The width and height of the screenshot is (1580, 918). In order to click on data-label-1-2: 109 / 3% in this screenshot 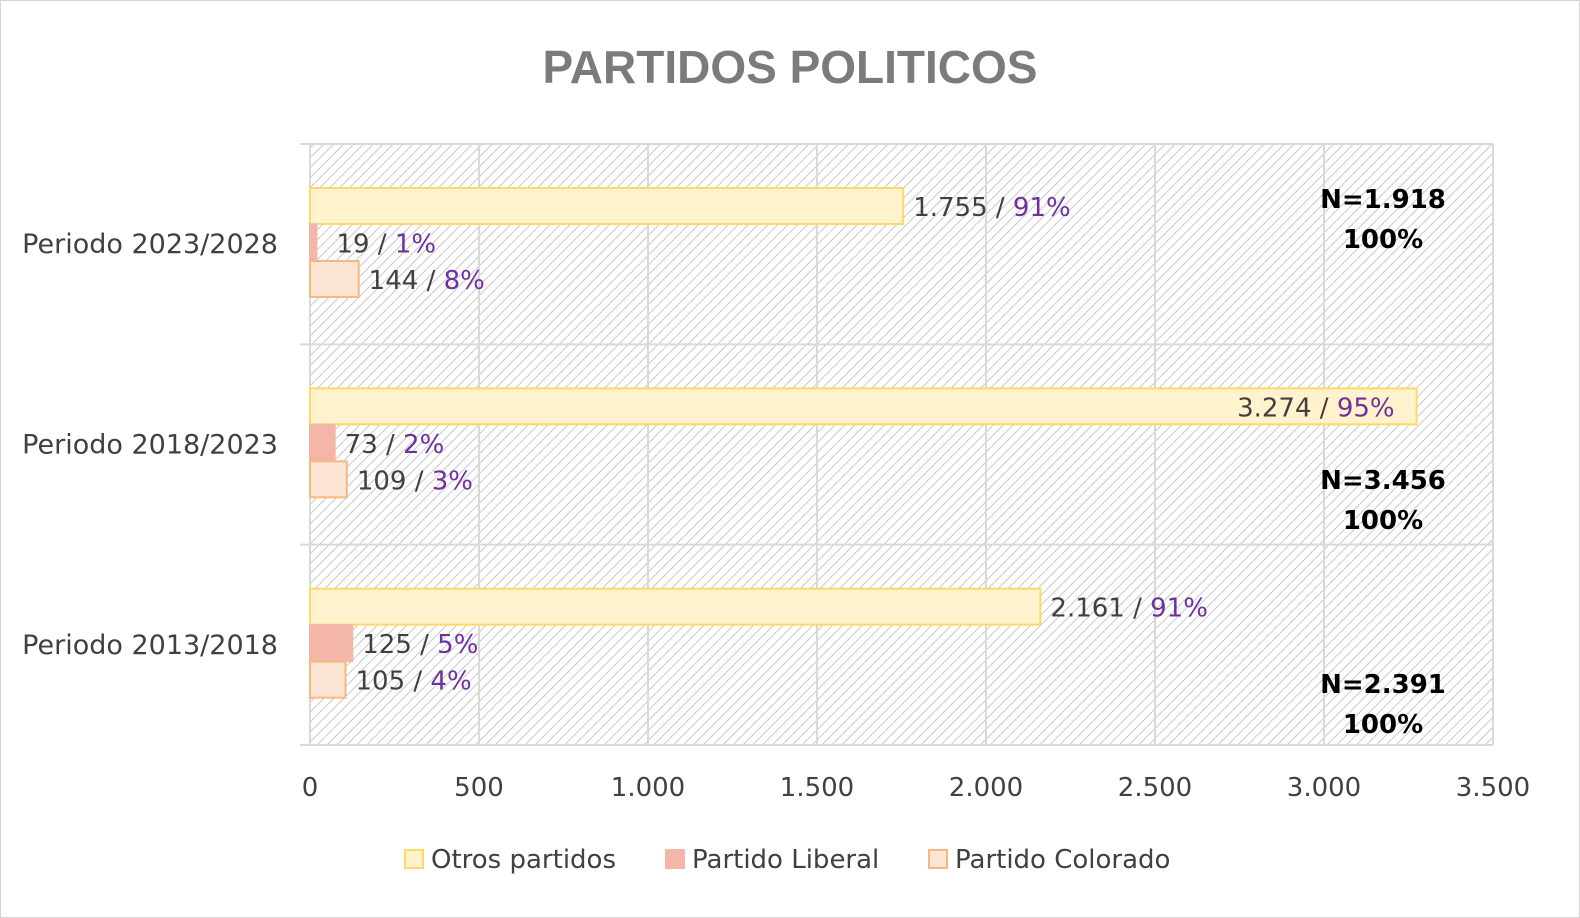, I will do `click(415, 481)`.